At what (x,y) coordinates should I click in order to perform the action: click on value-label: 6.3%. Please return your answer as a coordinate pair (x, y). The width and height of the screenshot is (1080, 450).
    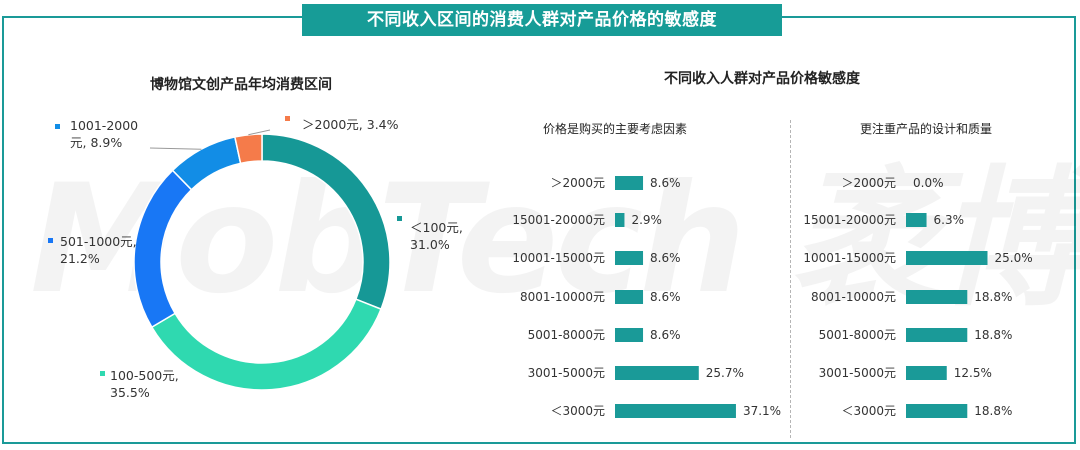
    Looking at the image, I should click on (949, 220).